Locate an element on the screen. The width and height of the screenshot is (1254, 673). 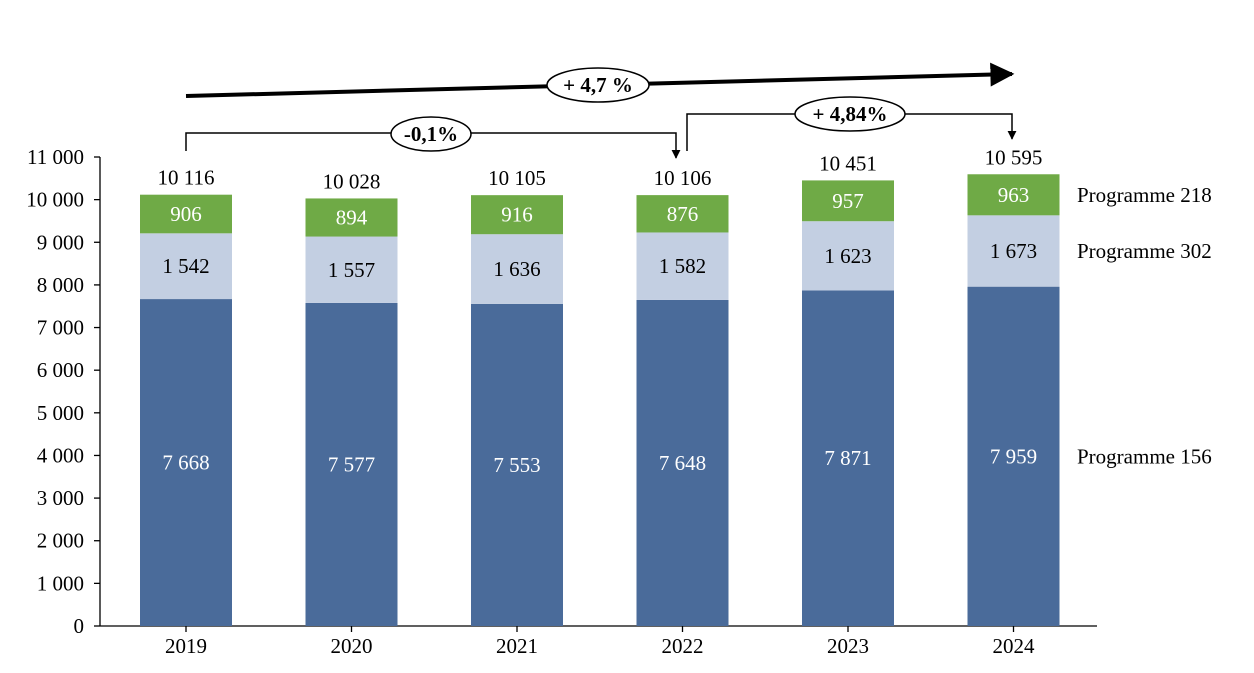
legend-label: Programme 218 is located at coordinates (1144, 195).